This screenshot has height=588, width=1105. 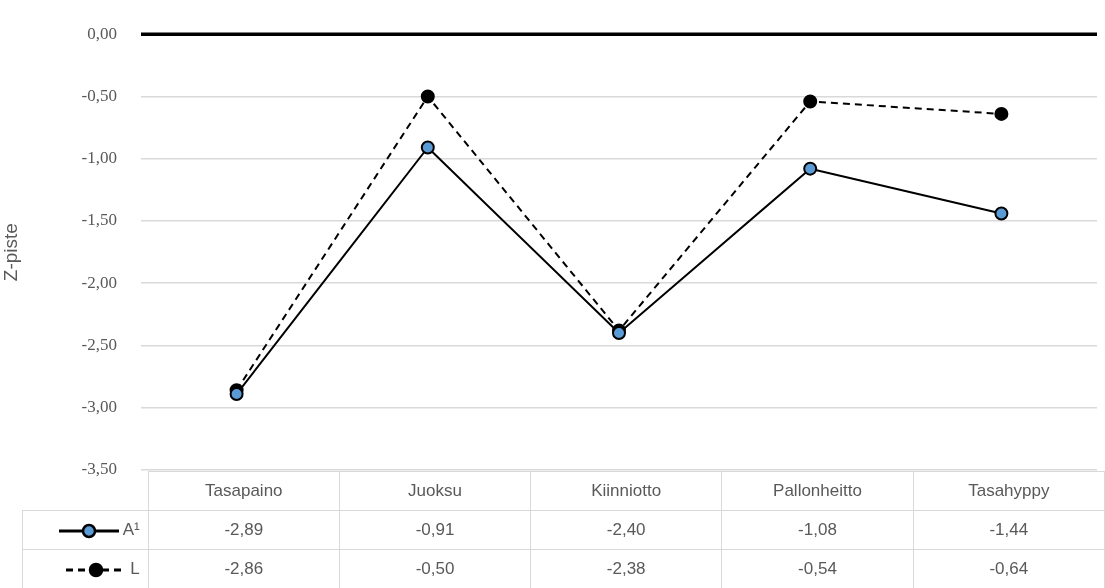 What do you see at coordinates (435, 530) in the screenshot?
I see `data-label: -0,91` at bounding box center [435, 530].